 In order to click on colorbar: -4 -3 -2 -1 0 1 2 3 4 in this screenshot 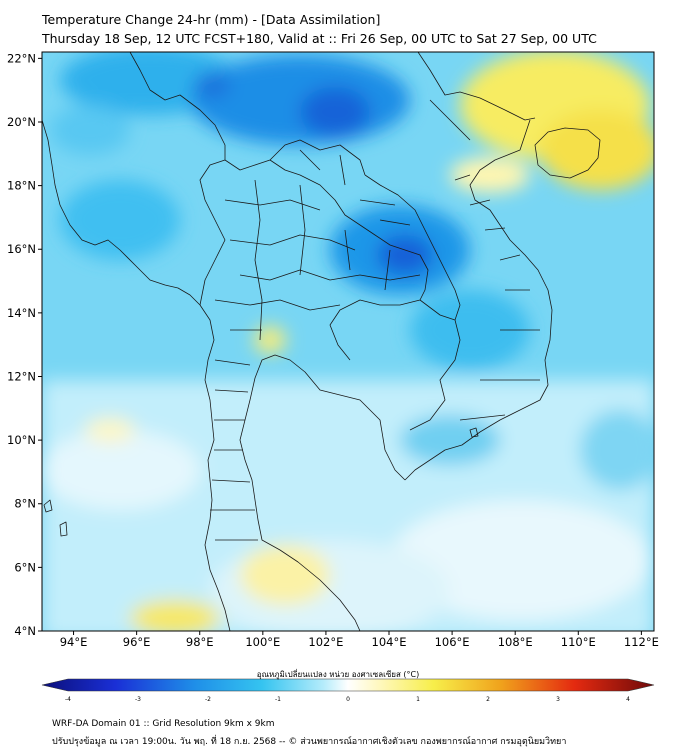, I will do `click(348, 690)`.